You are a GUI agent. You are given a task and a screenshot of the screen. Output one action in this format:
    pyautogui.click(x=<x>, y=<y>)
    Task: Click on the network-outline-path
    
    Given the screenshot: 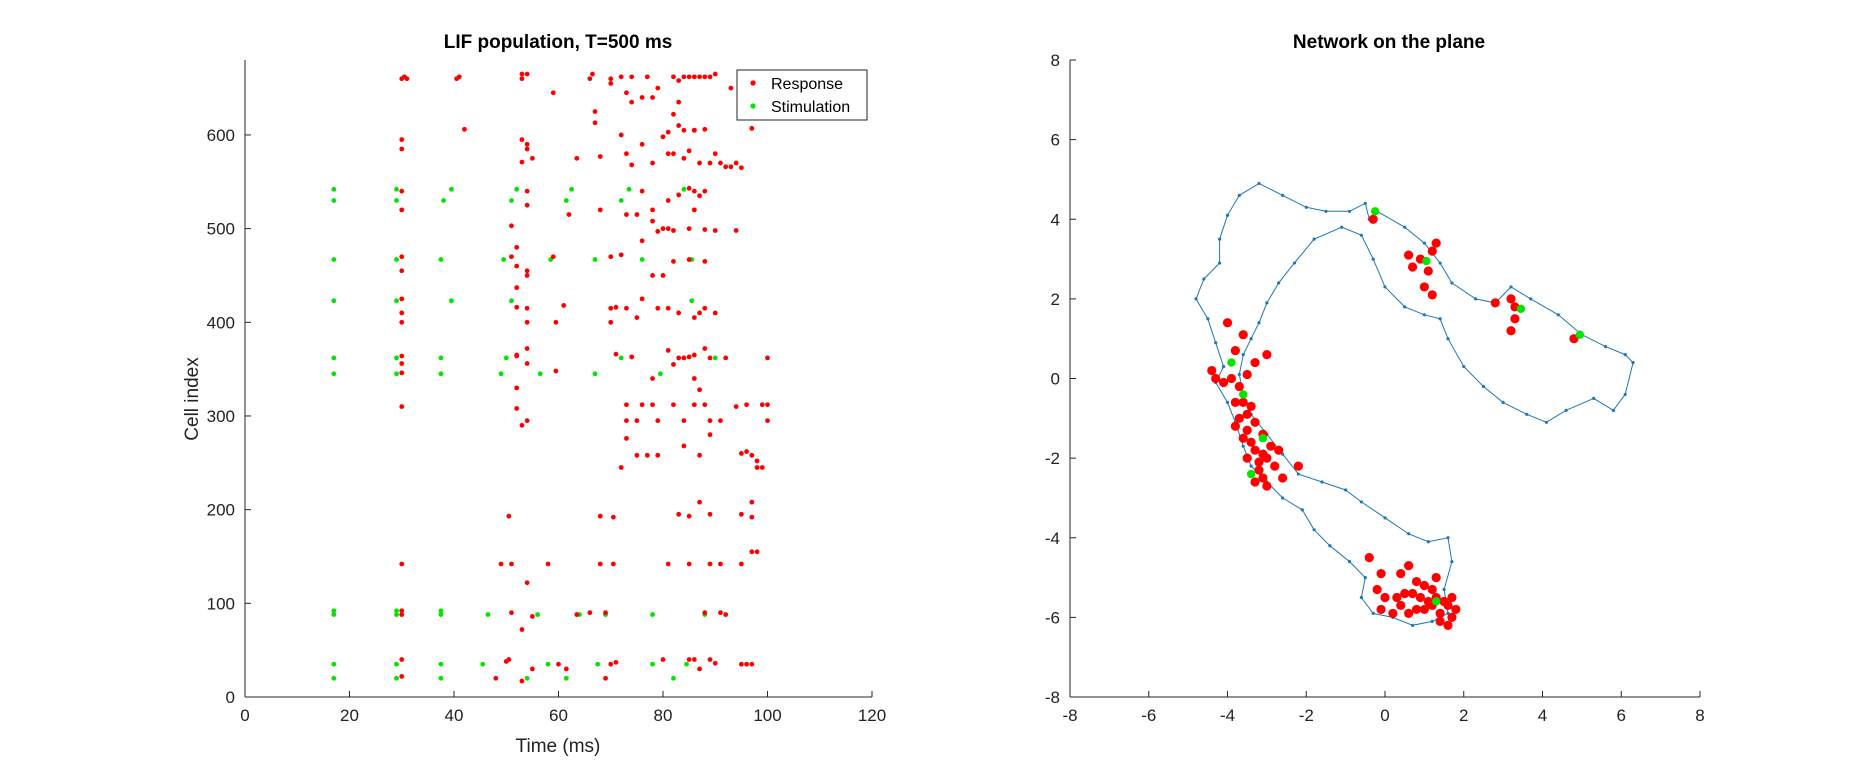 What is the action you would take?
    pyautogui.click(x=1414, y=404)
    